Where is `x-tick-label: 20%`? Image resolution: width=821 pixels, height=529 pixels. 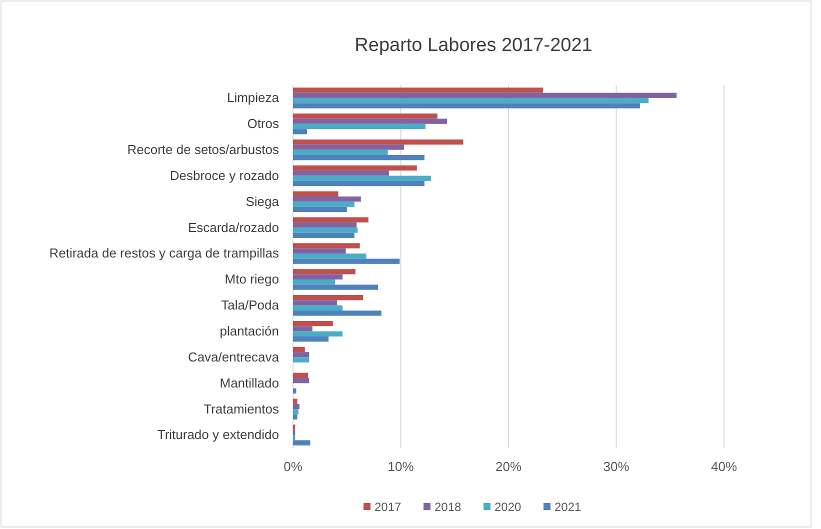 x-tick-label: 20% is located at coordinates (508, 466).